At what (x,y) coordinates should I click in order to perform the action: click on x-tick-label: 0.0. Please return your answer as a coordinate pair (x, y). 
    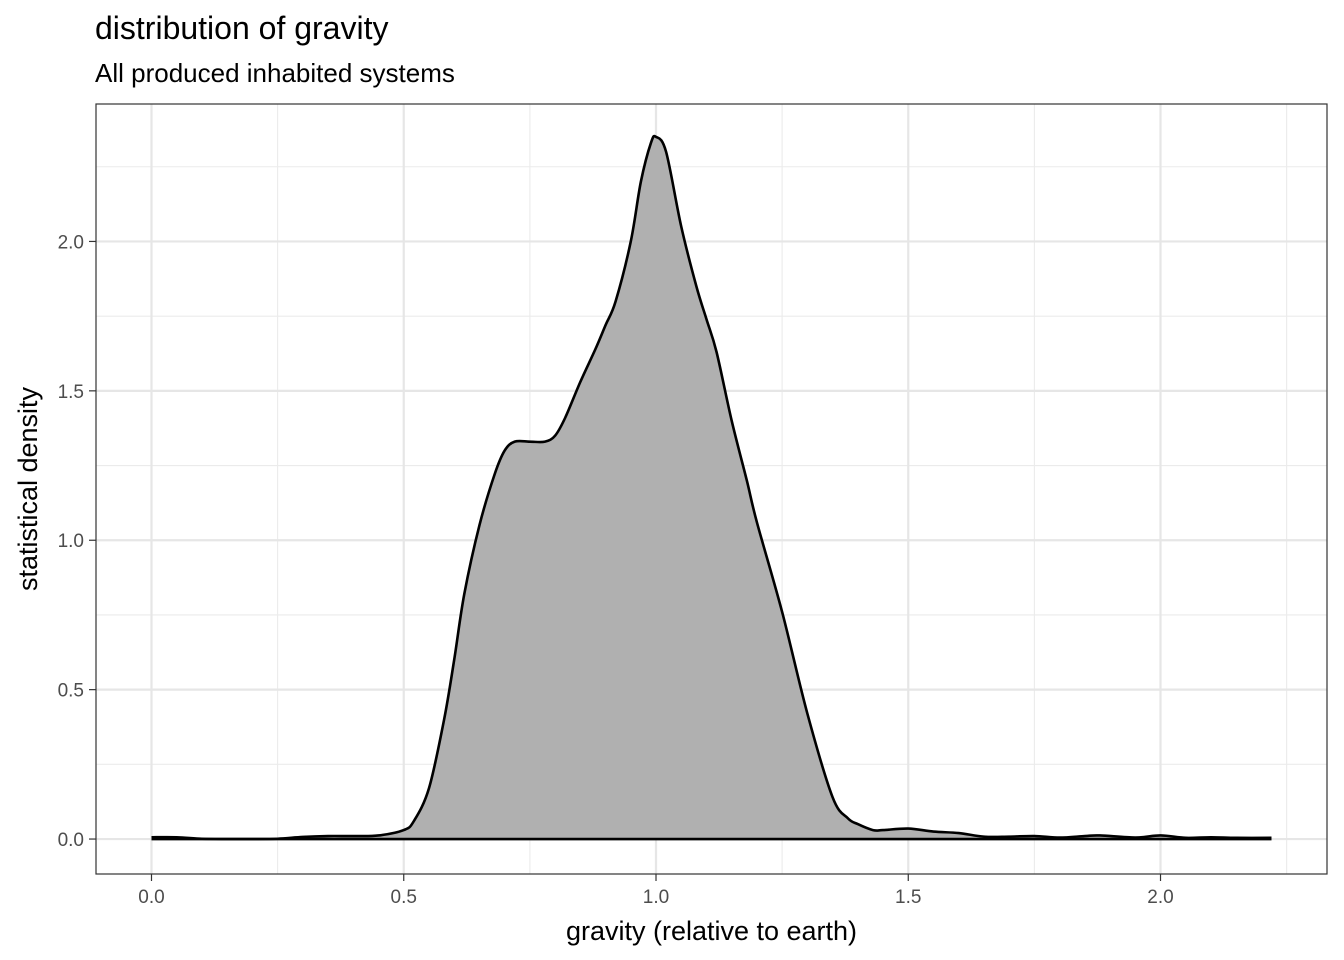
    Looking at the image, I should click on (151, 897).